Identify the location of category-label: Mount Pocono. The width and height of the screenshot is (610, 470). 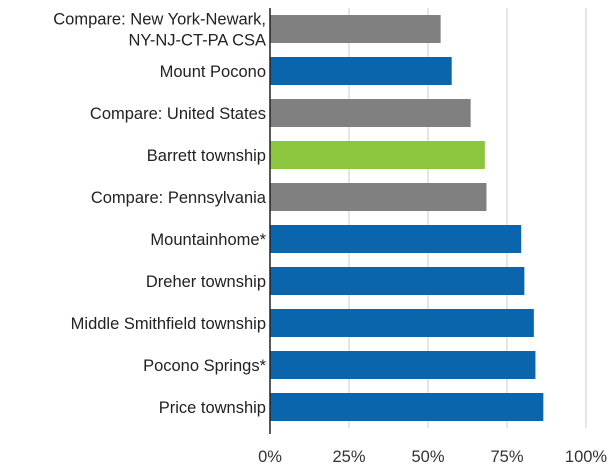
(213, 72).